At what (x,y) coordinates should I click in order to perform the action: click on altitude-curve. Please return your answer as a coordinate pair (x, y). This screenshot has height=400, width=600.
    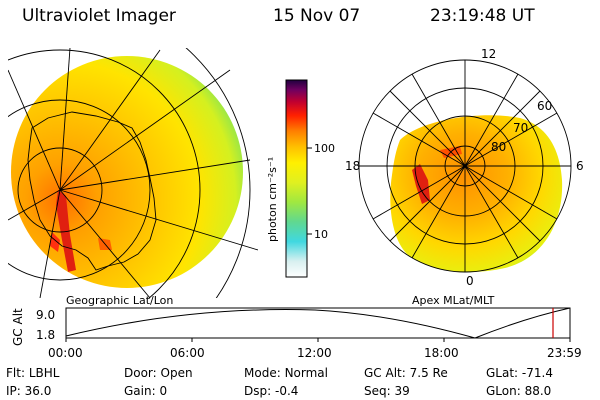
    Looking at the image, I should click on (318, 323).